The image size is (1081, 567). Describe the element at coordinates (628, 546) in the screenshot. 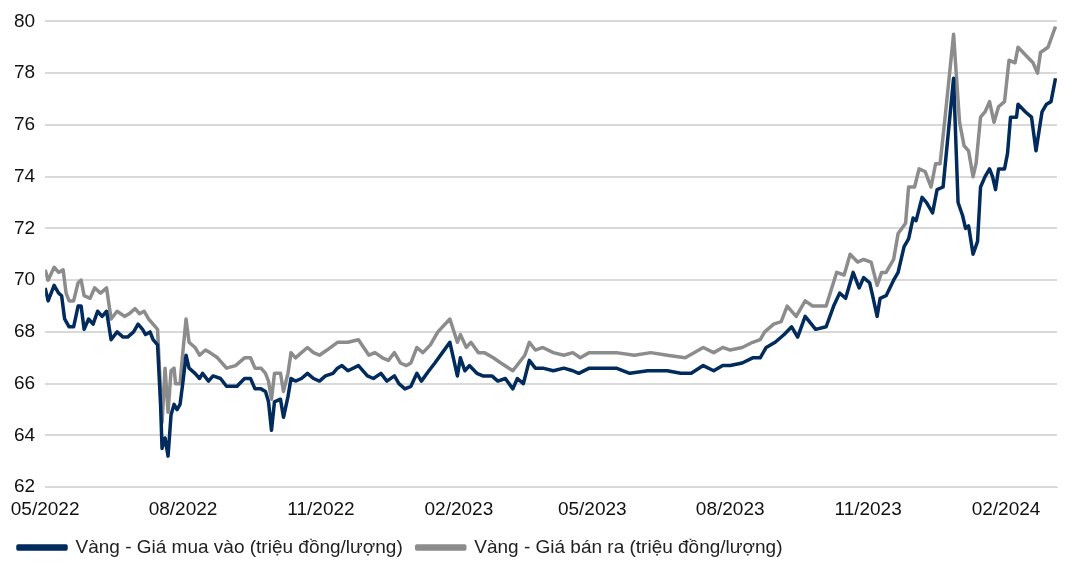

I see `legend-label: Vàng - Giá bán ra (triệu đồng/lượng)` at that location.